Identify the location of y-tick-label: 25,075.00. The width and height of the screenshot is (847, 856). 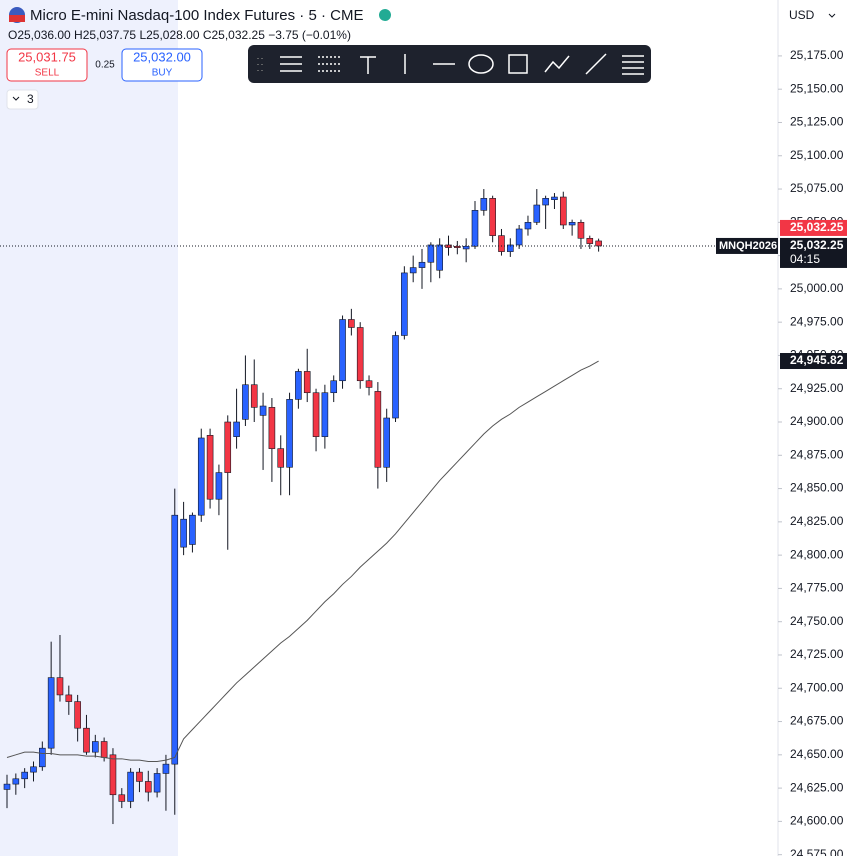
(817, 188).